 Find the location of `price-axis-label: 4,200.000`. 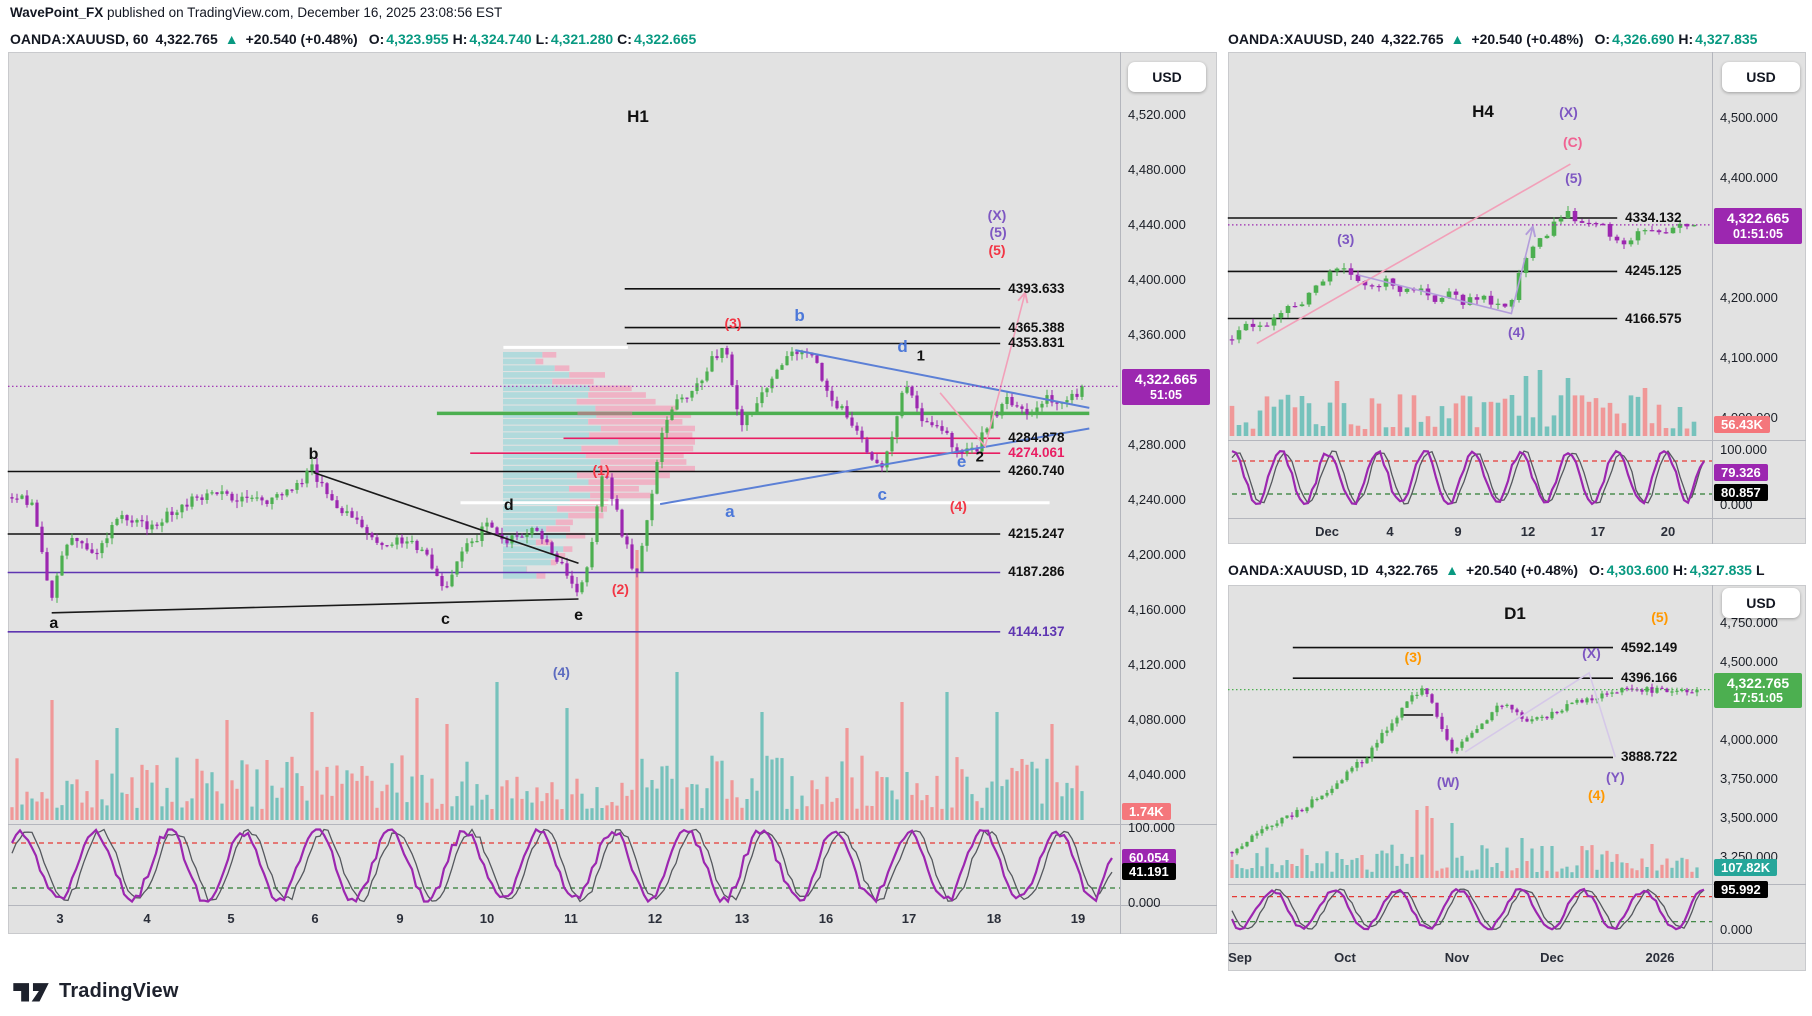

price-axis-label: 4,200.000 is located at coordinates (1749, 298).